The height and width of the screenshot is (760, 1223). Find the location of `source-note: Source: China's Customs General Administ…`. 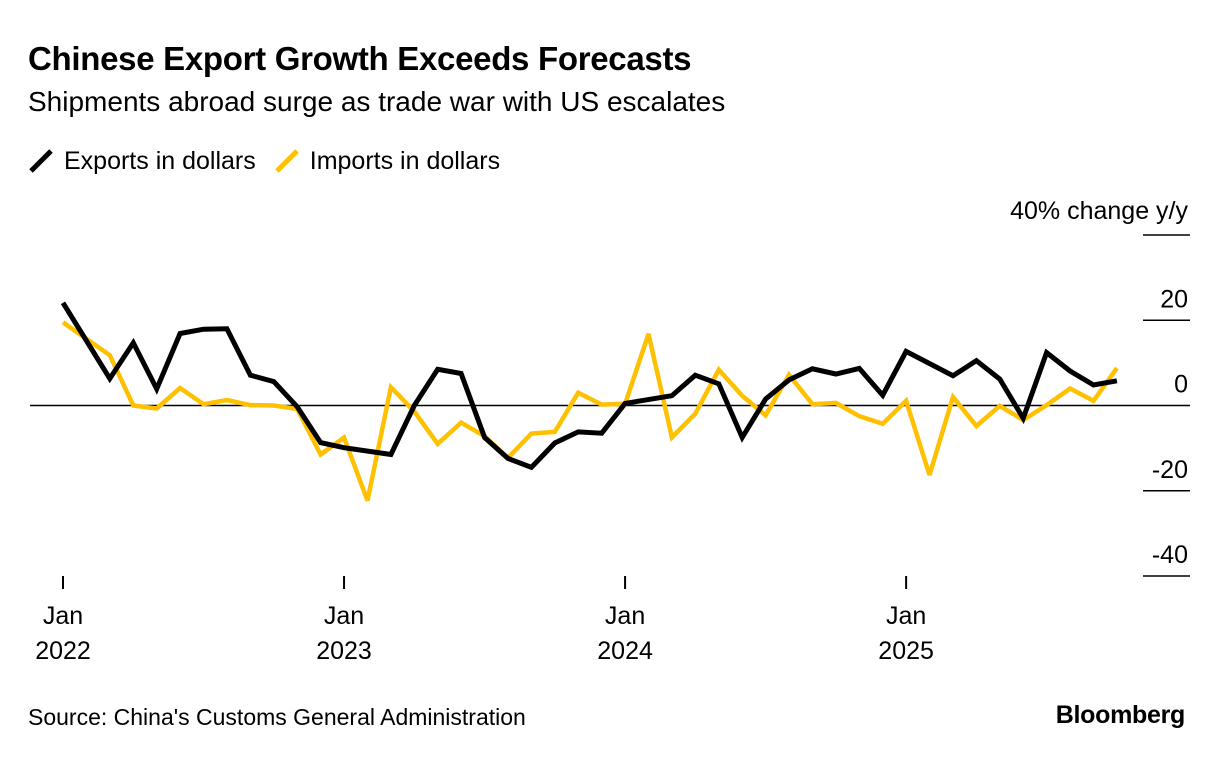

source-note: Source: China's Customs General Administ… is located at coordinates (277, 717).